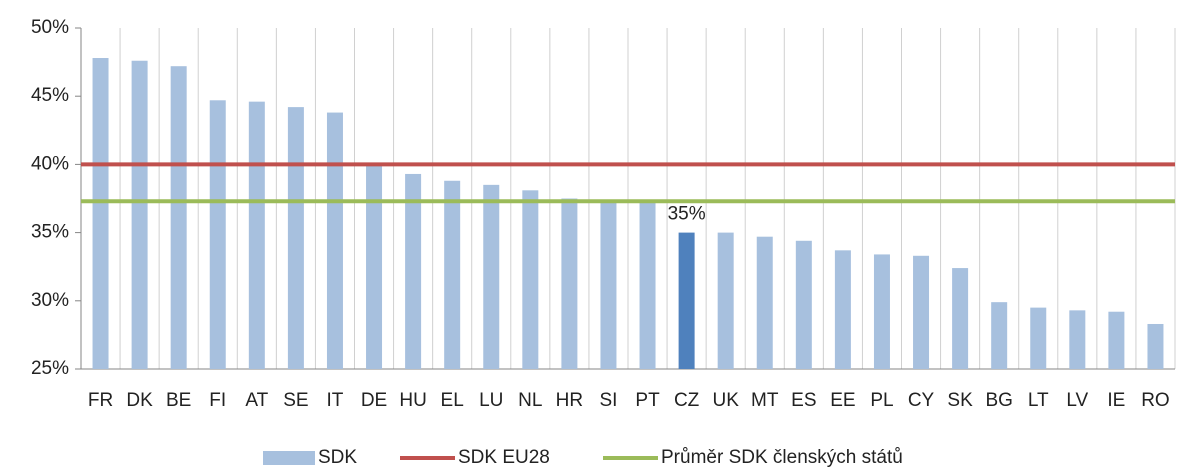  Describe the element at coordinates (289, 458) in the screenshot. I see `legend-swatch` at that location.